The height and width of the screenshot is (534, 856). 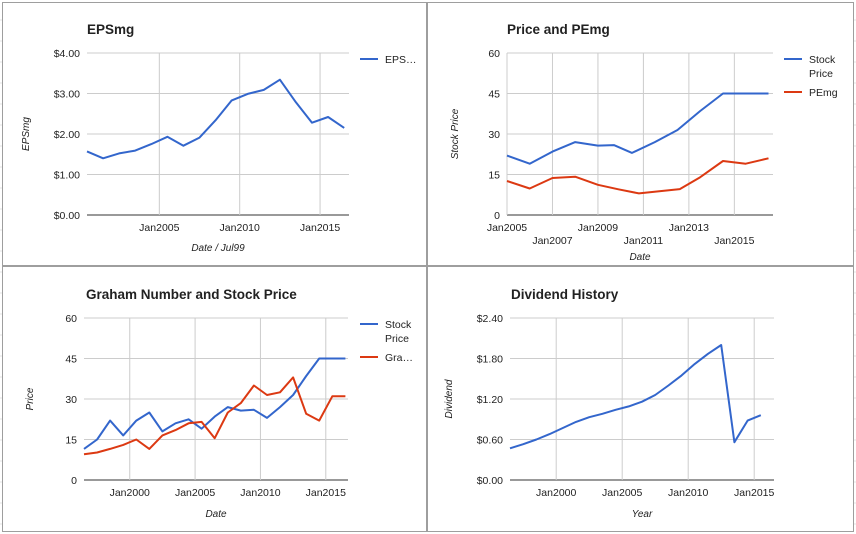 I want to click on eps-y-tick-label: $0.00, so click(x=67, y=216).